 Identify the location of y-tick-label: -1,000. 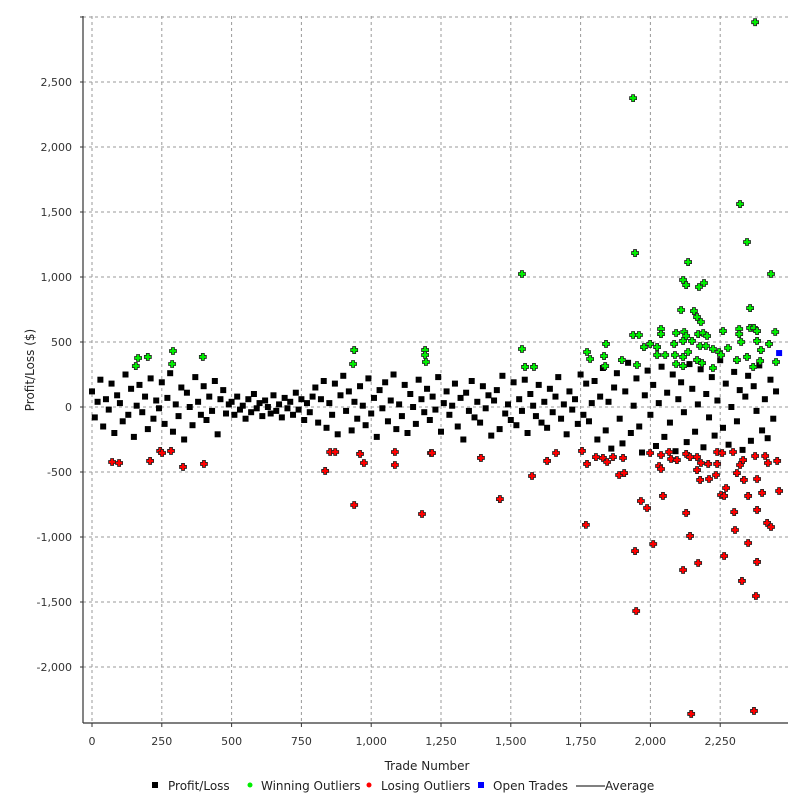
(54, 537).